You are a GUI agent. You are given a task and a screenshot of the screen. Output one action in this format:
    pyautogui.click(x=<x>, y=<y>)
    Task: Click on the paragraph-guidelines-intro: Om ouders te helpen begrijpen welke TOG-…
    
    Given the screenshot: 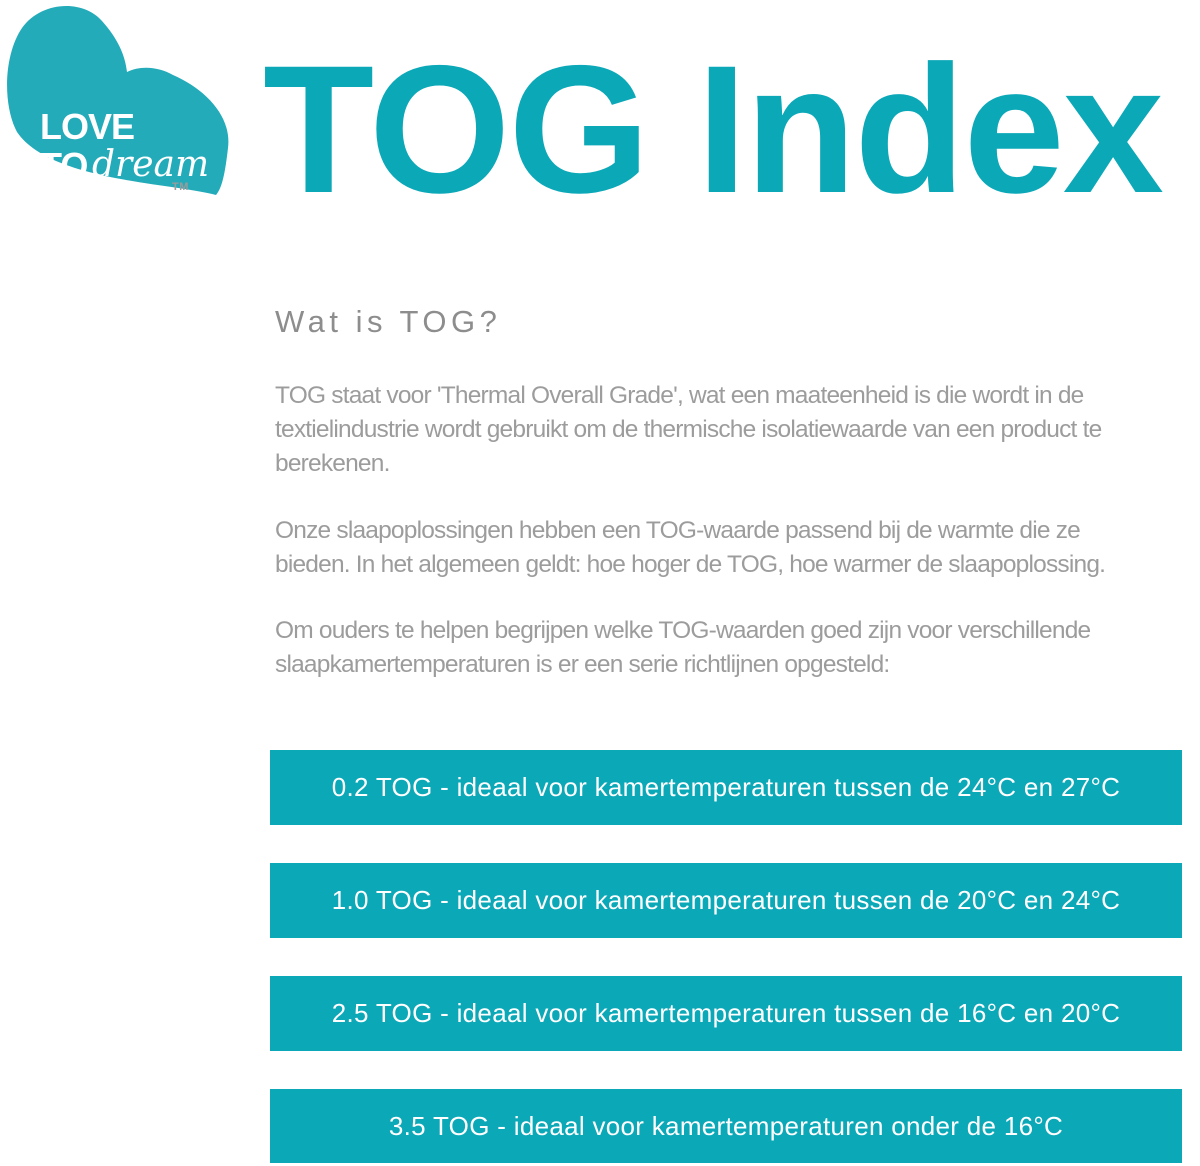 What is the action you would take?
    pyautogui.click(x=683, y=647)
    